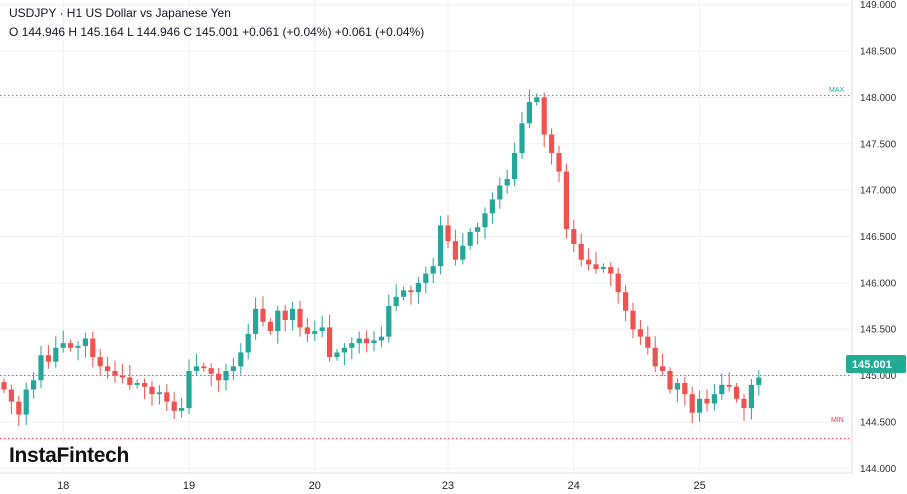 The height and width of the screenshot is (494, 907). I want to click on time-tick-label: 25, so click(699, 486).